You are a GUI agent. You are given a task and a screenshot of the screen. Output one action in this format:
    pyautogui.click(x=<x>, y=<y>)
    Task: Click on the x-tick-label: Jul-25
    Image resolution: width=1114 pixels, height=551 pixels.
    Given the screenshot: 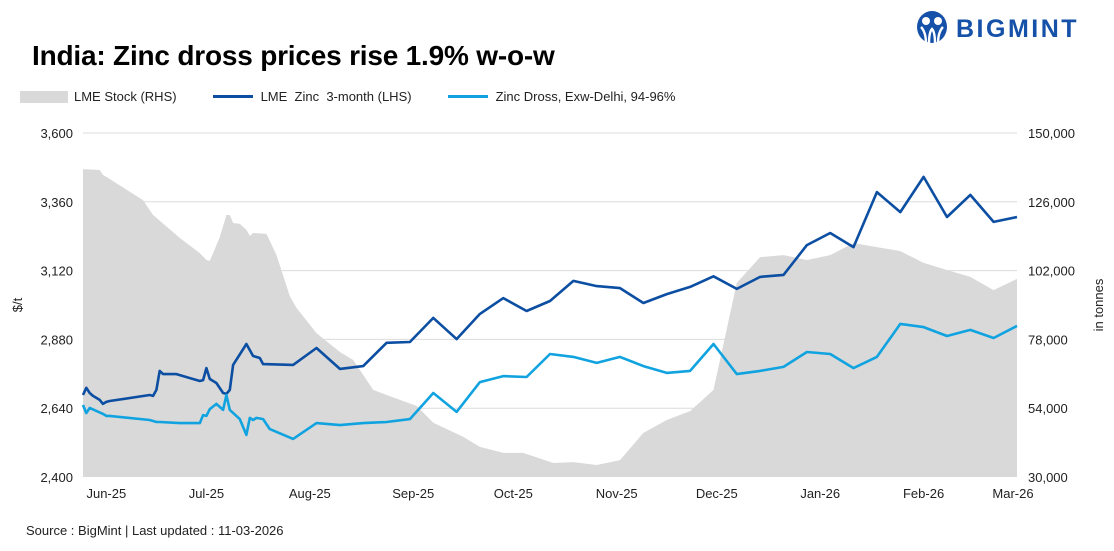 What is the action you would take?
    pyautogui.click(x=206, y=493)
    